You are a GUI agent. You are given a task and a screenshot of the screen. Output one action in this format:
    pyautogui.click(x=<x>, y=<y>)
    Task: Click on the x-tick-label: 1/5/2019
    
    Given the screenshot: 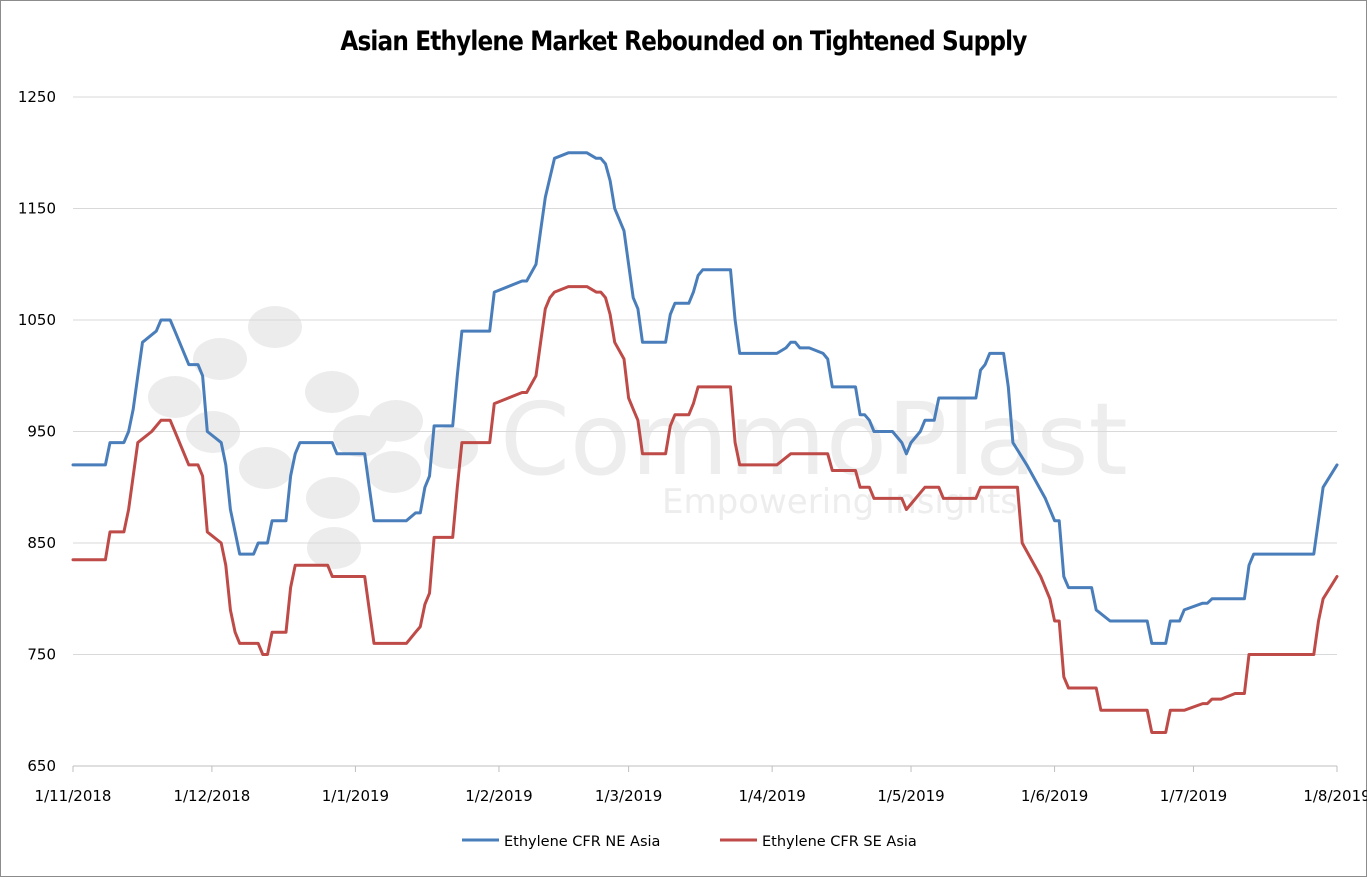 What is the action you would take?
    pyautogui.click(x=910, y=796)
    